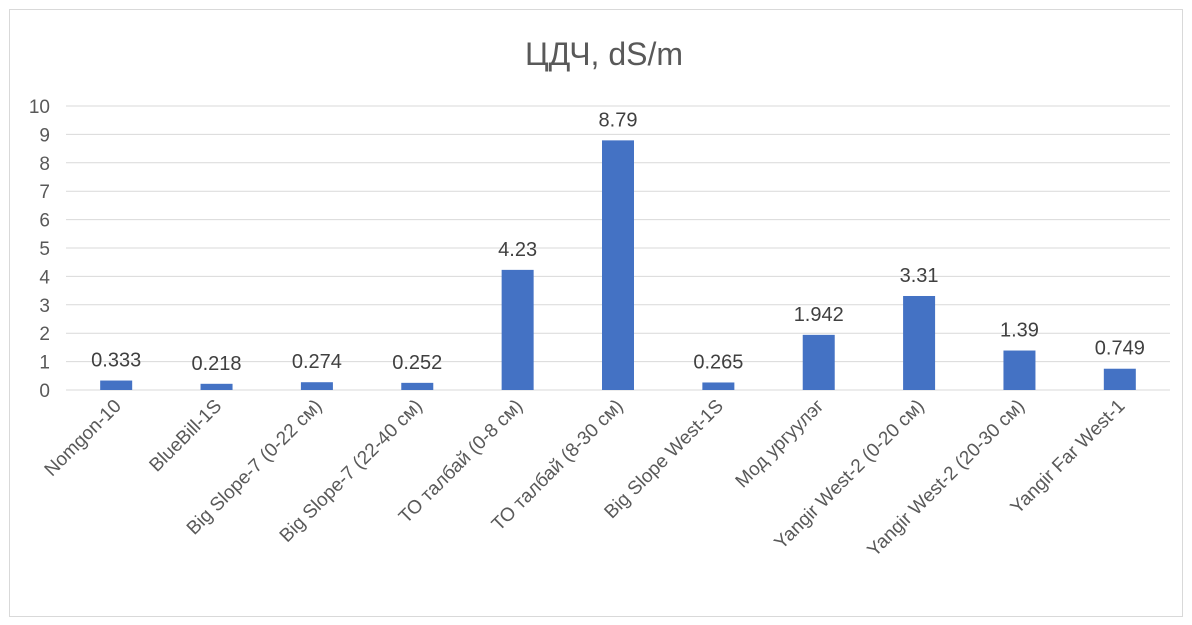 The width and height of the screenshot is (1192, 625). Describe the element at coordinates (1120, 349) in the screenshot. I see `data-label: 0.749` at that location.